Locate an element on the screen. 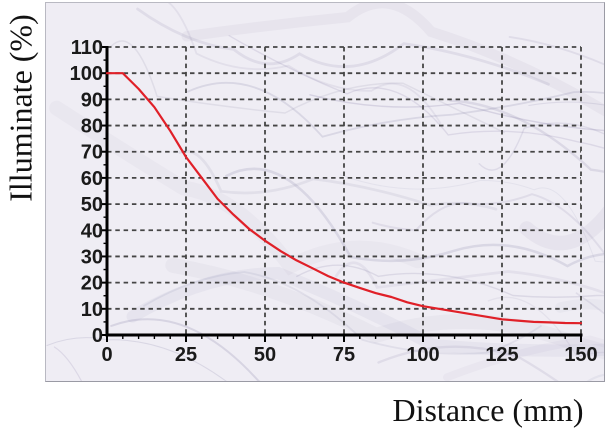  y-tick-label: 90 is located at coordinates (92, 100).